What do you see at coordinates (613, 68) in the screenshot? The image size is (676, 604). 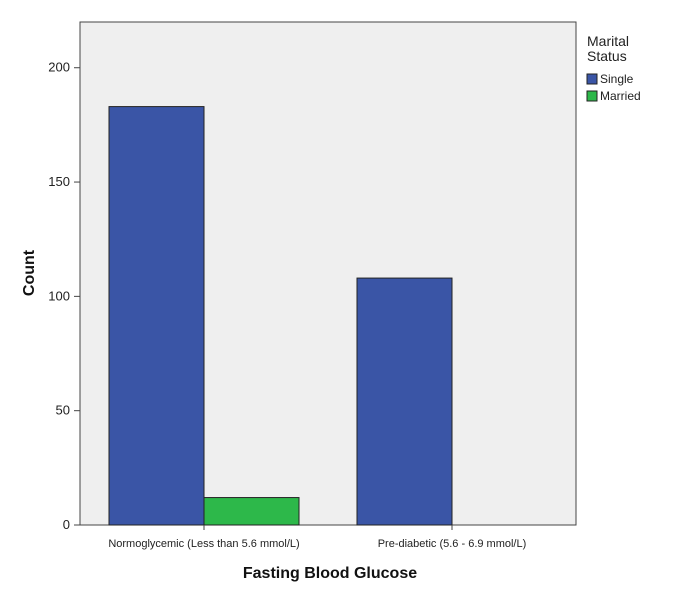 I see `legend: Marital Status Single Married` at bounding box center [613, 68].